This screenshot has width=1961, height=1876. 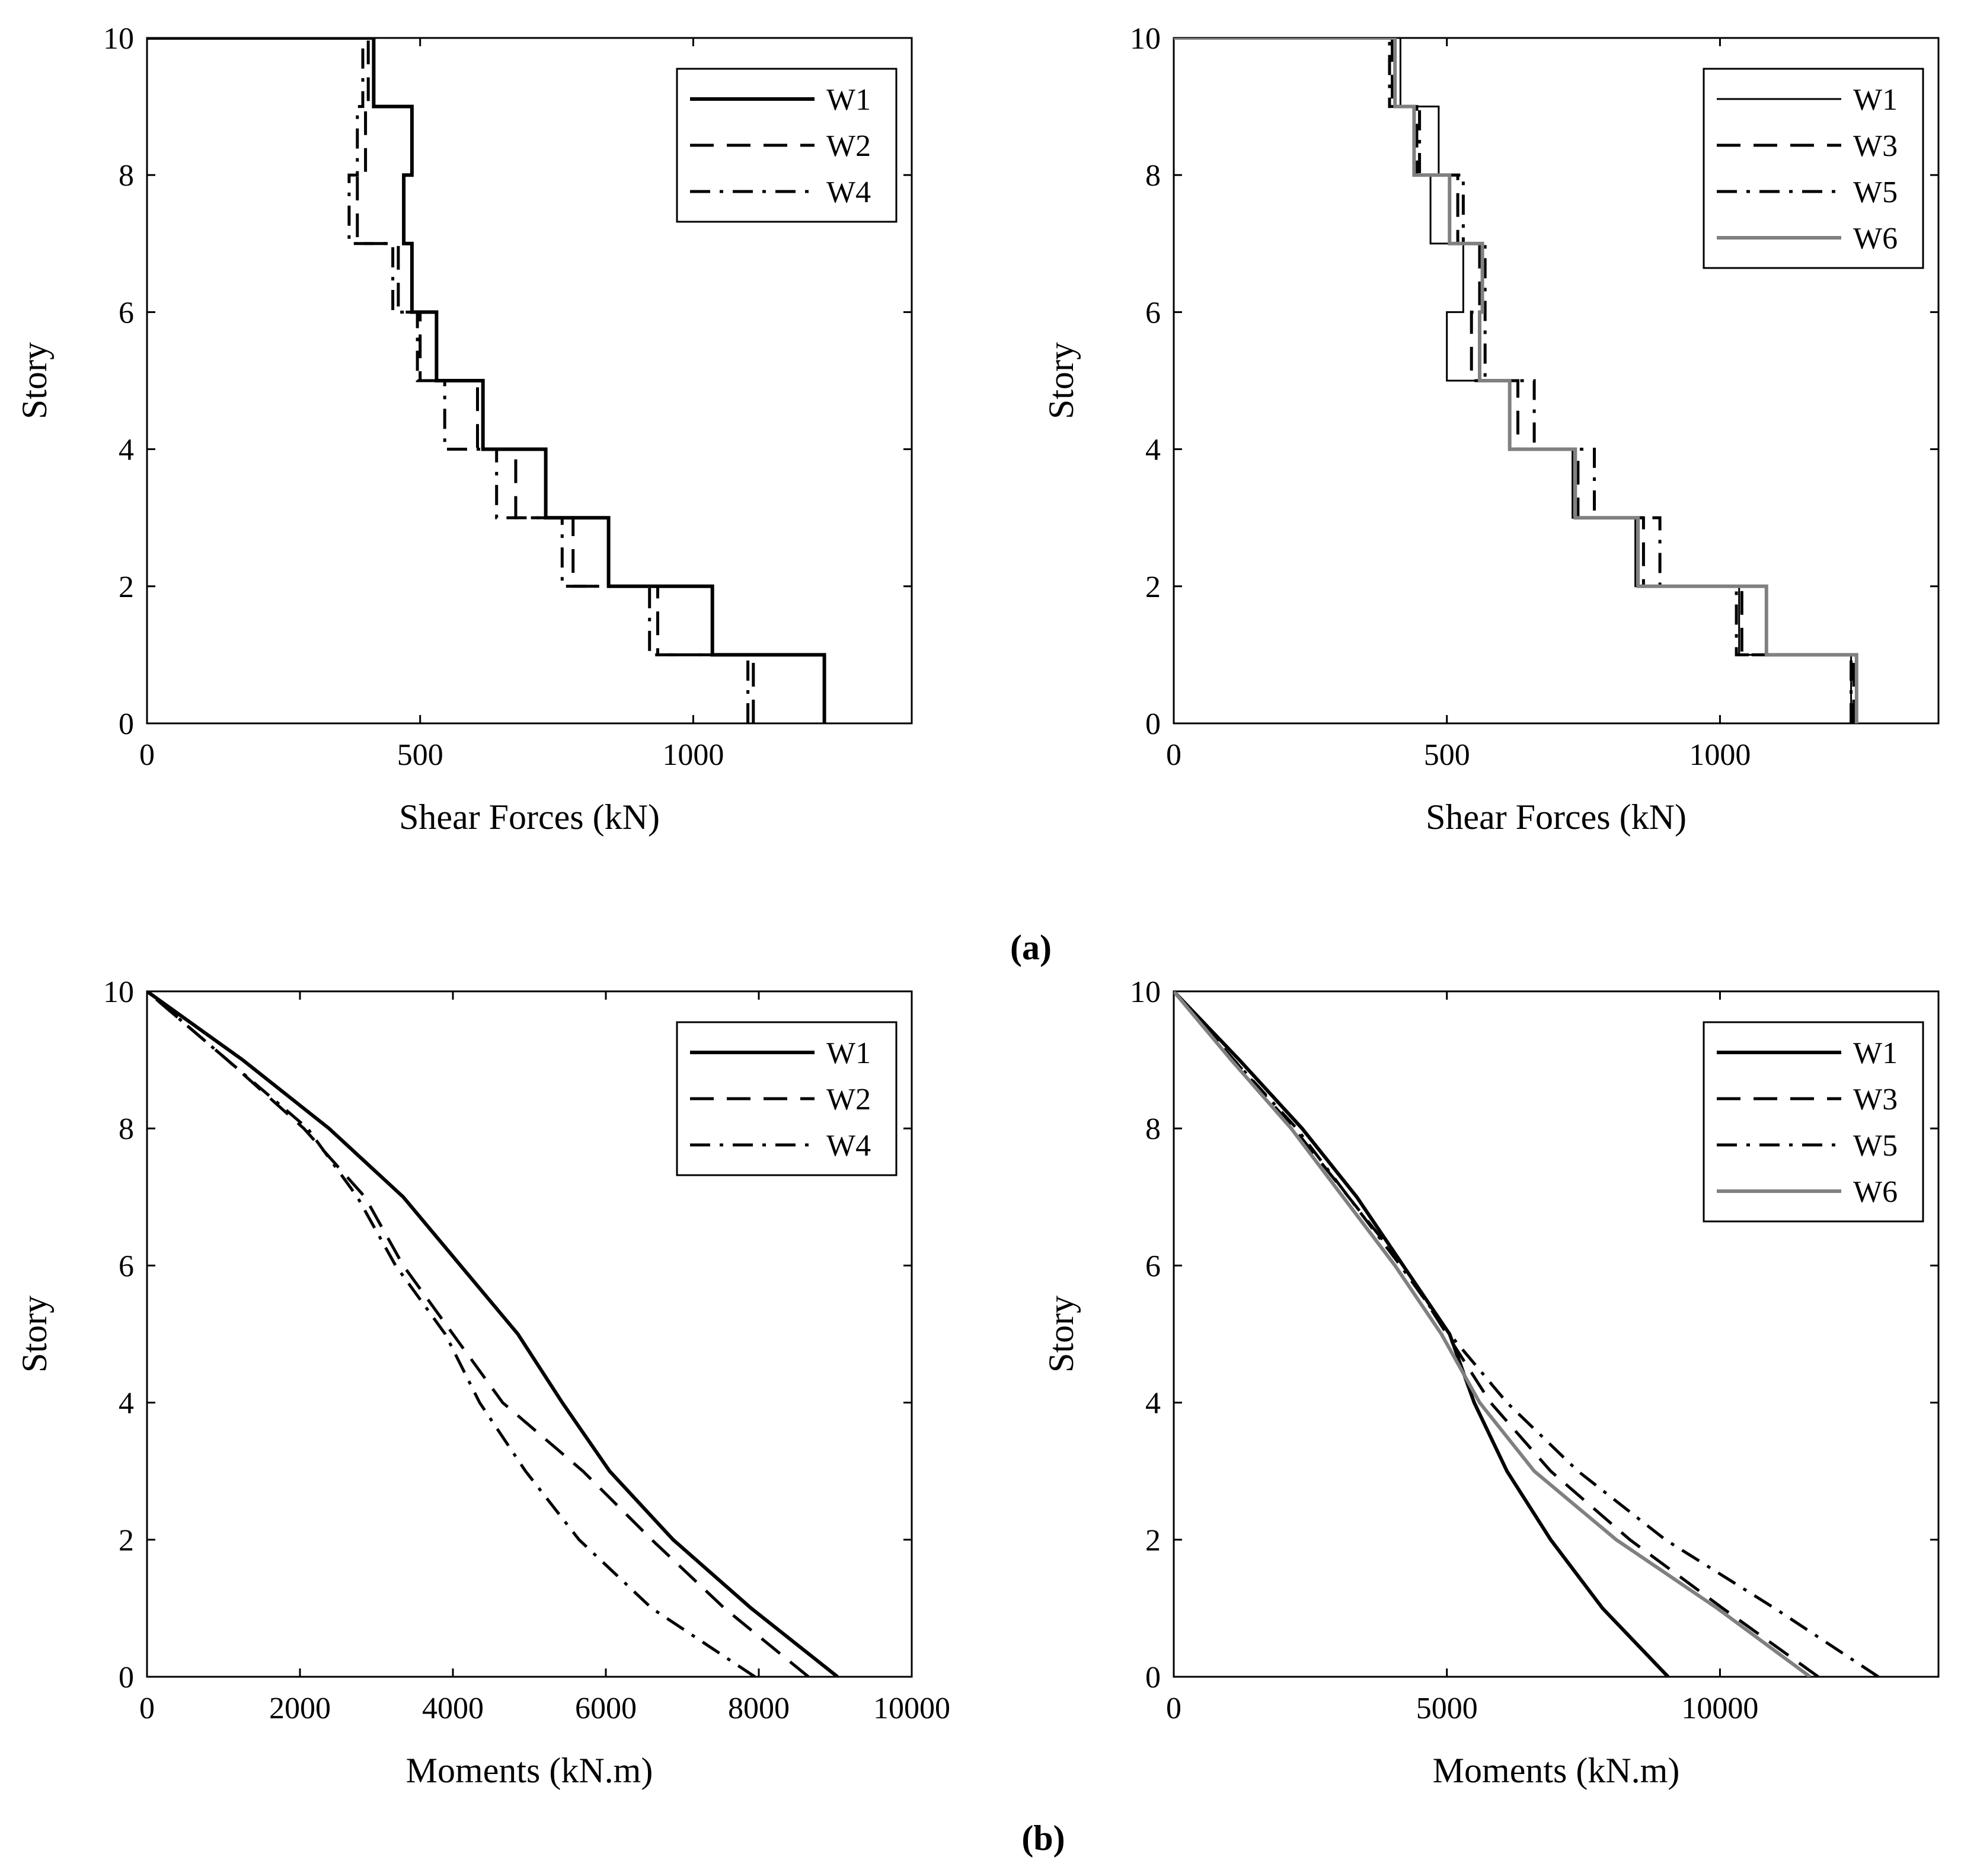 I want to click on series-line-w2, so click(x=478, y=1334).